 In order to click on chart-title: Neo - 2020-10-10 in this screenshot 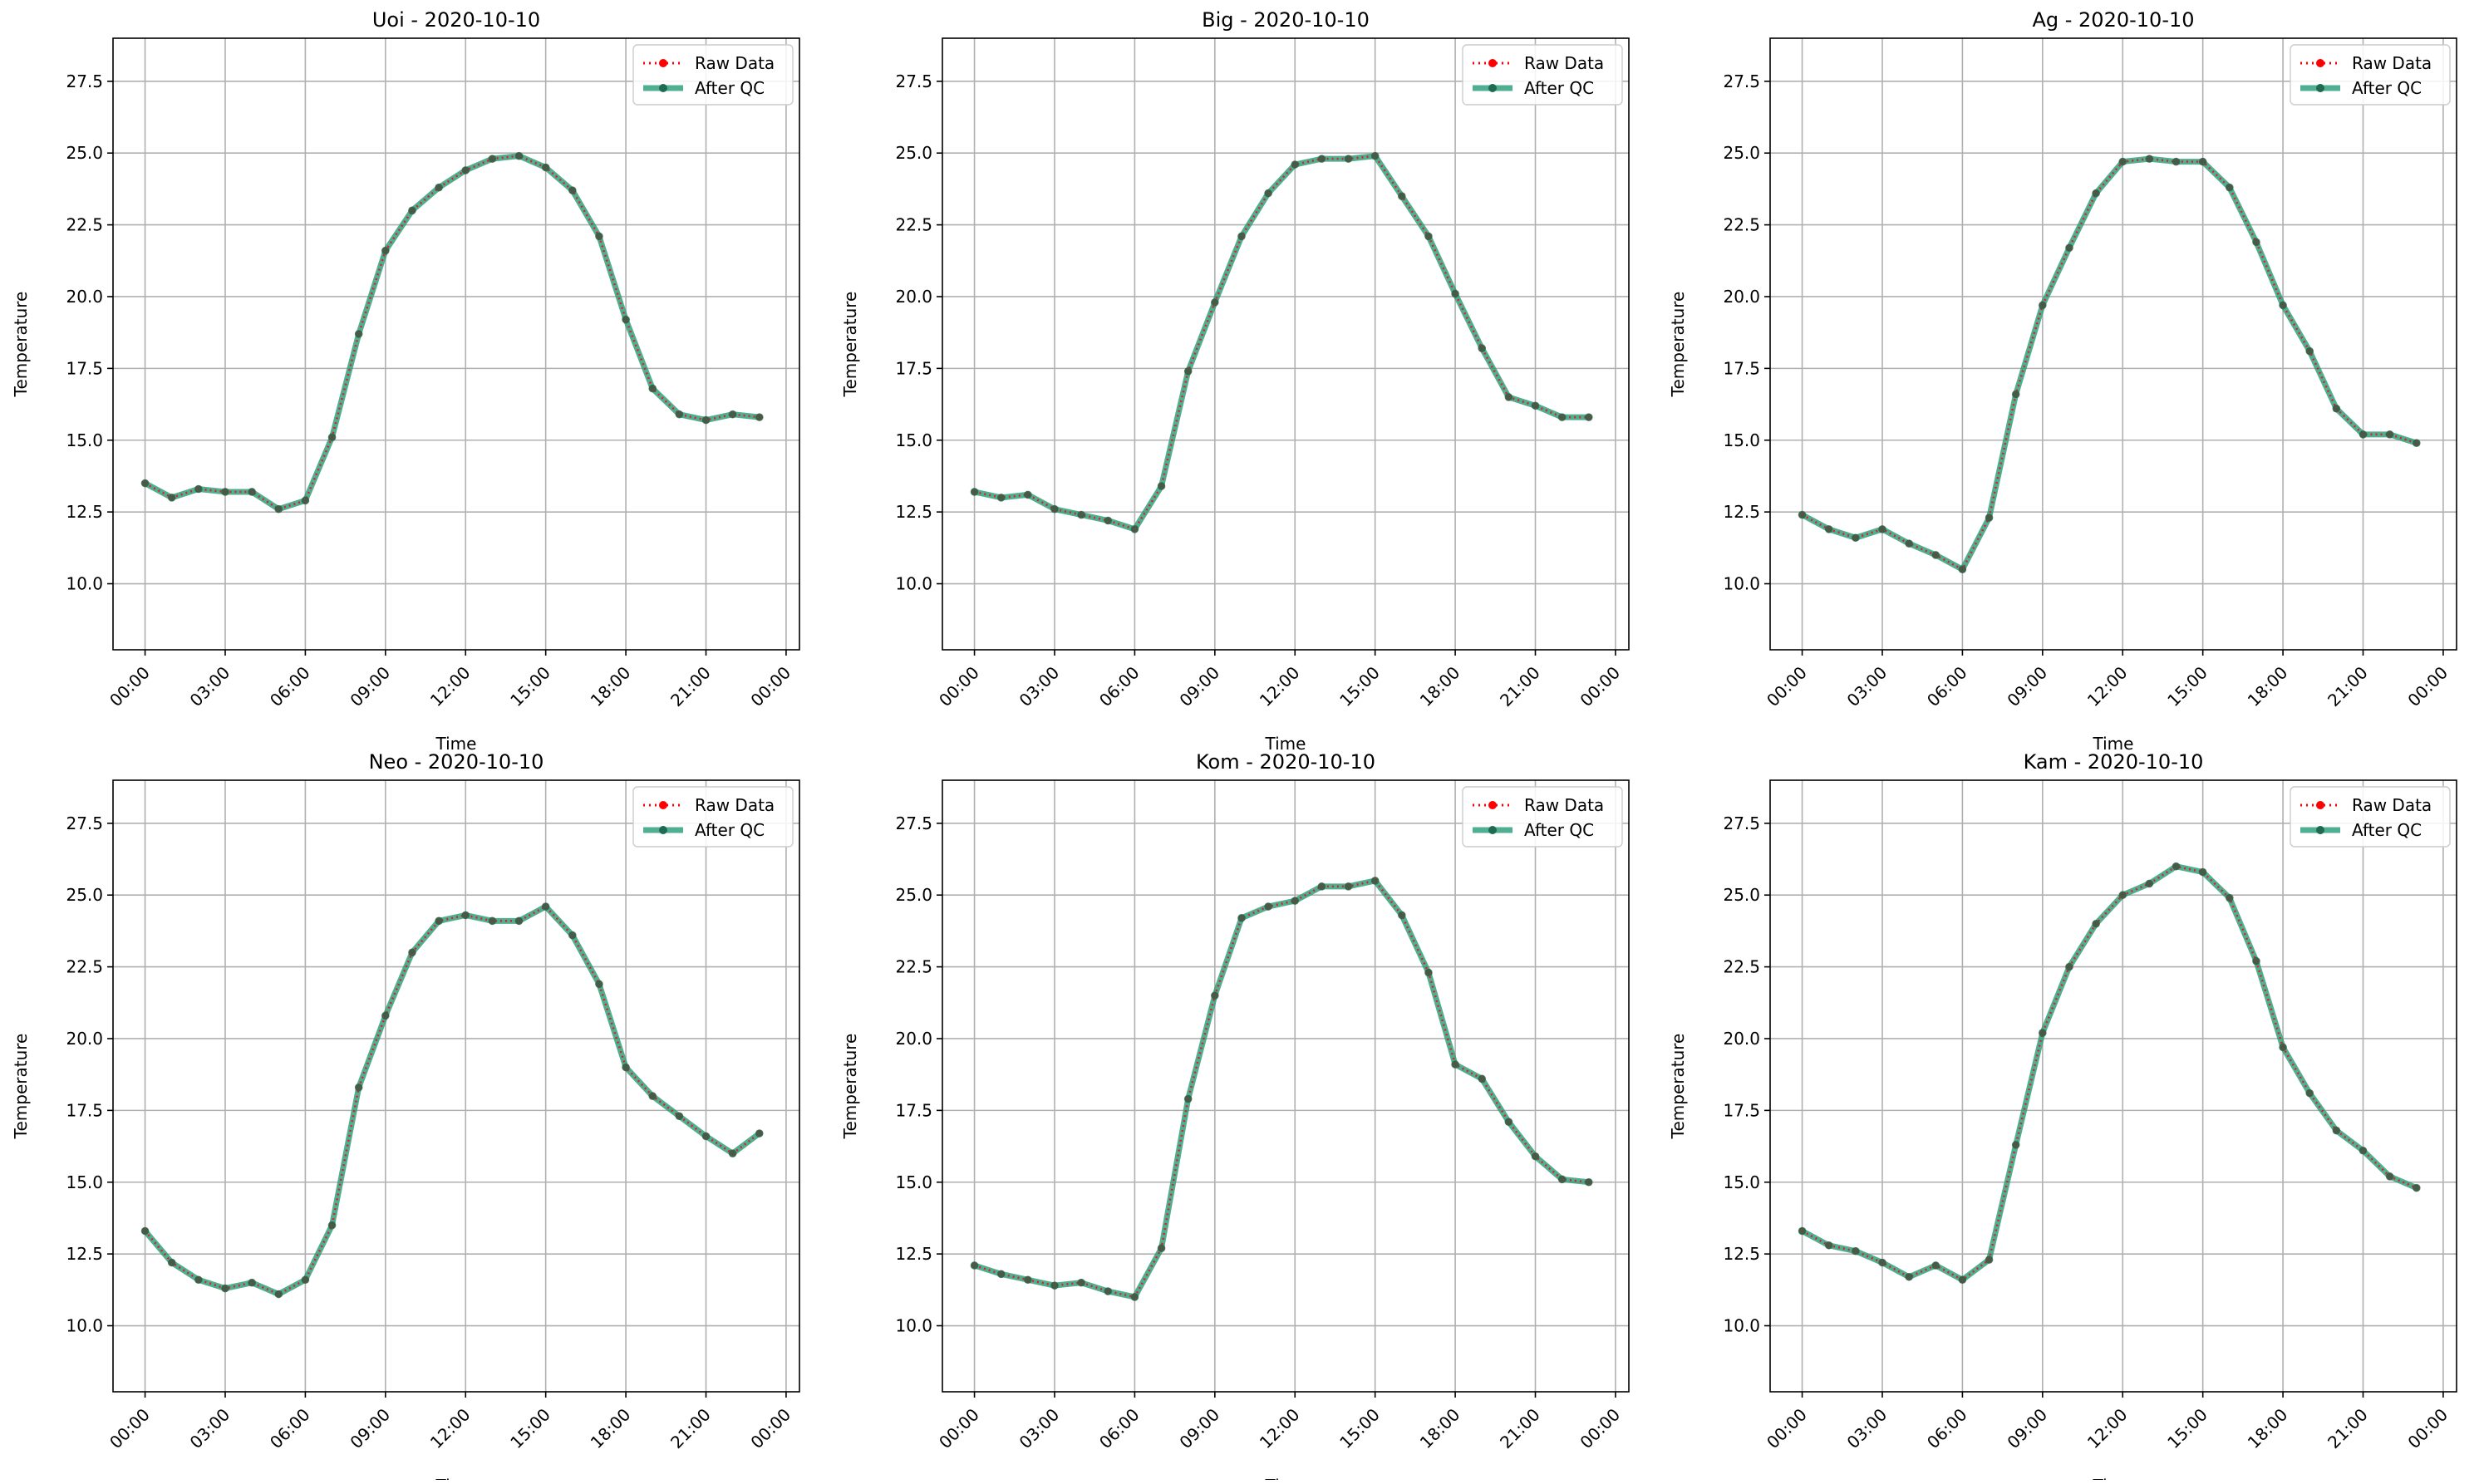, I will do `click(456, 762)`.